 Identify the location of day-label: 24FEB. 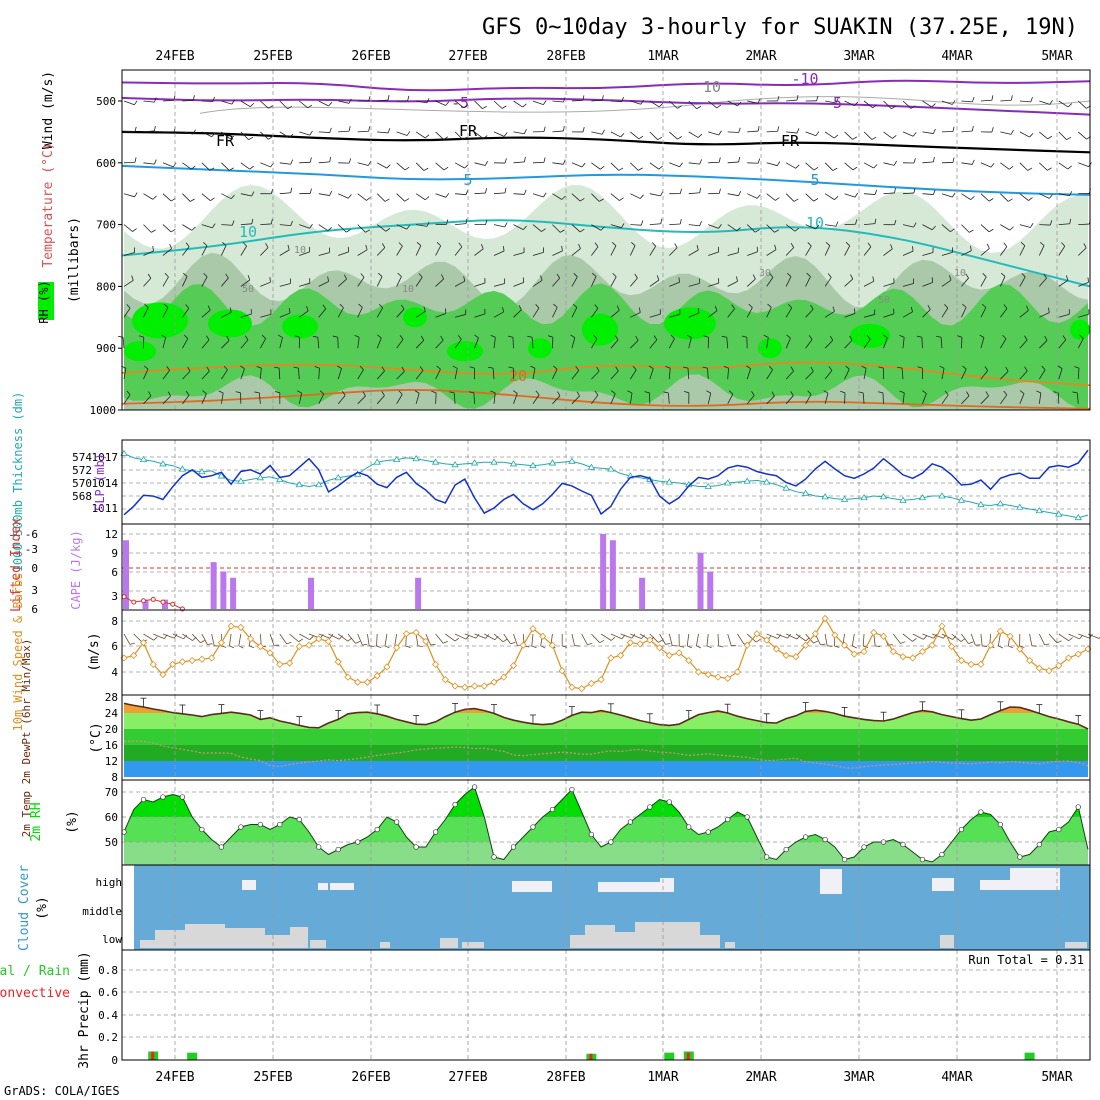
(174, 1077).